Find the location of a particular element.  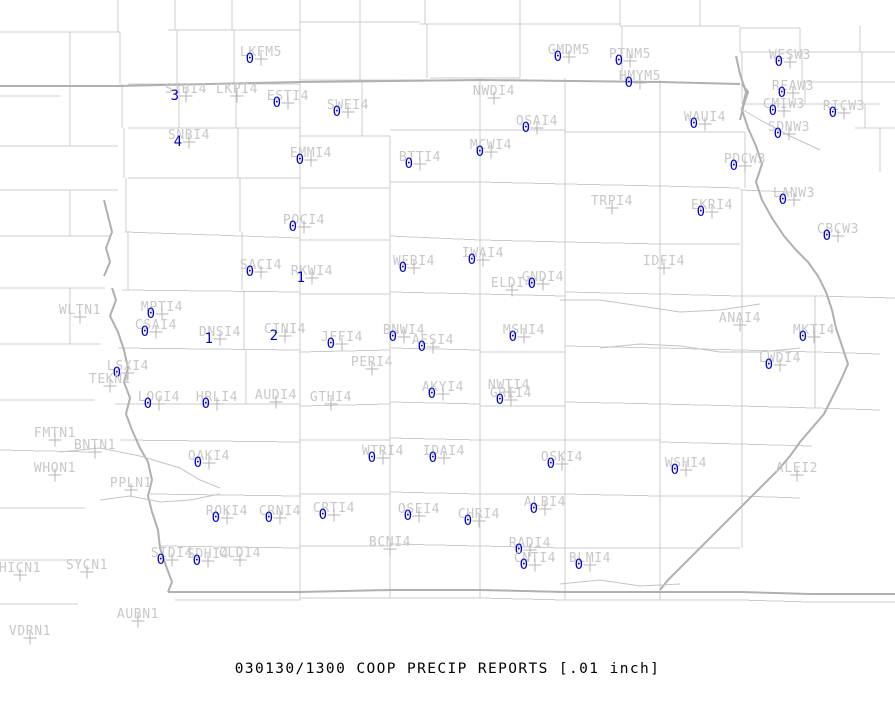

station-id-label: LKPI4 is located at coordinates (237, 89).